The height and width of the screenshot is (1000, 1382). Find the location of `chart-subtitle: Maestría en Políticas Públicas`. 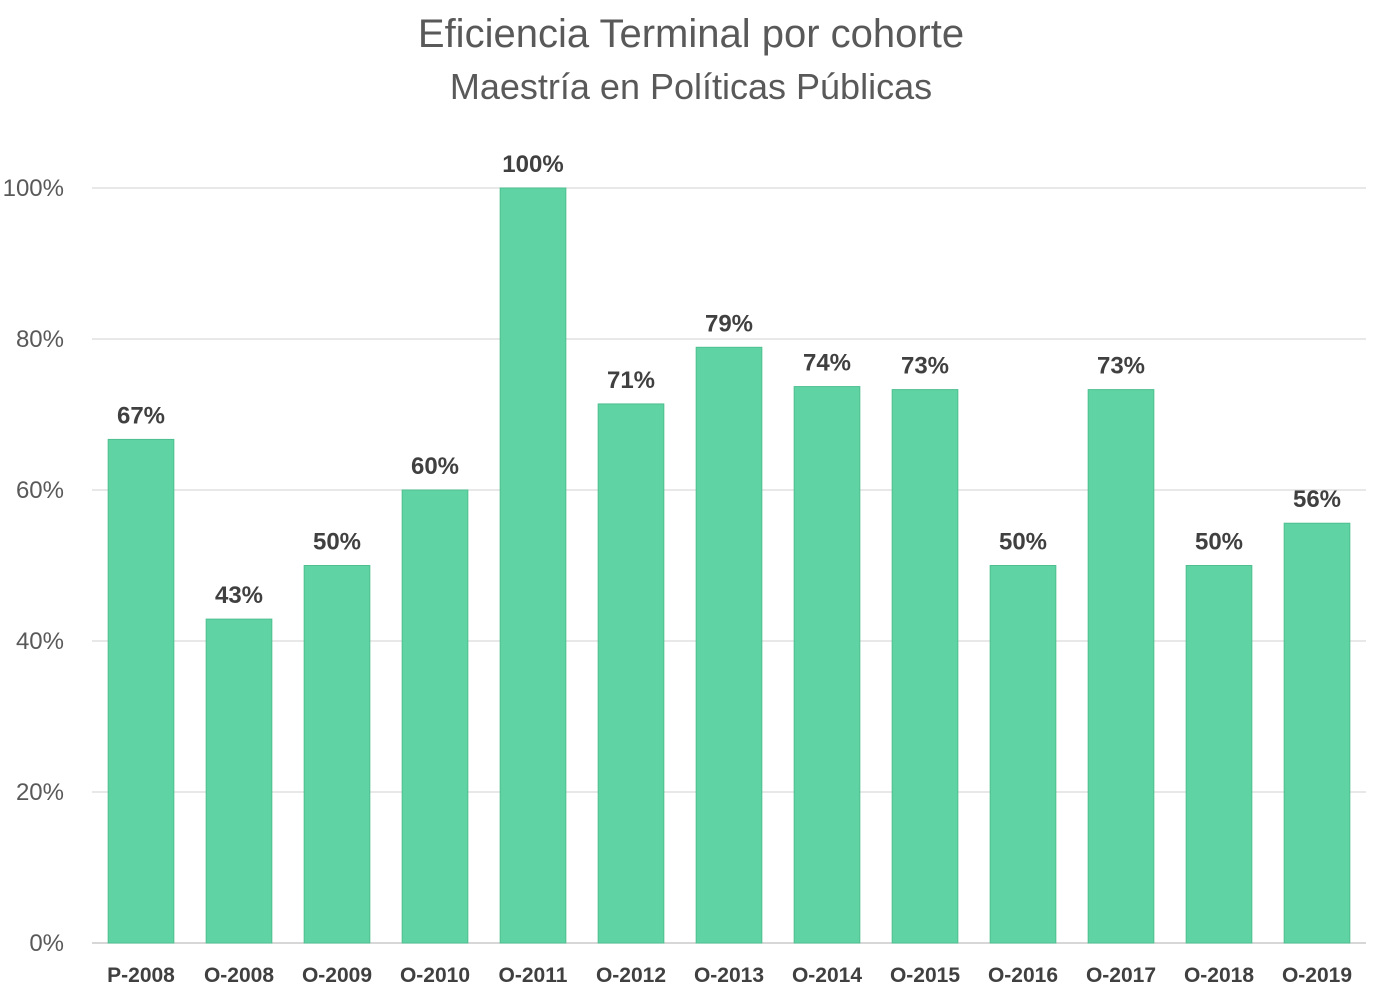

chart-subtitle: Maestría en Políticas Públicas is located at coordinates (691, 86).